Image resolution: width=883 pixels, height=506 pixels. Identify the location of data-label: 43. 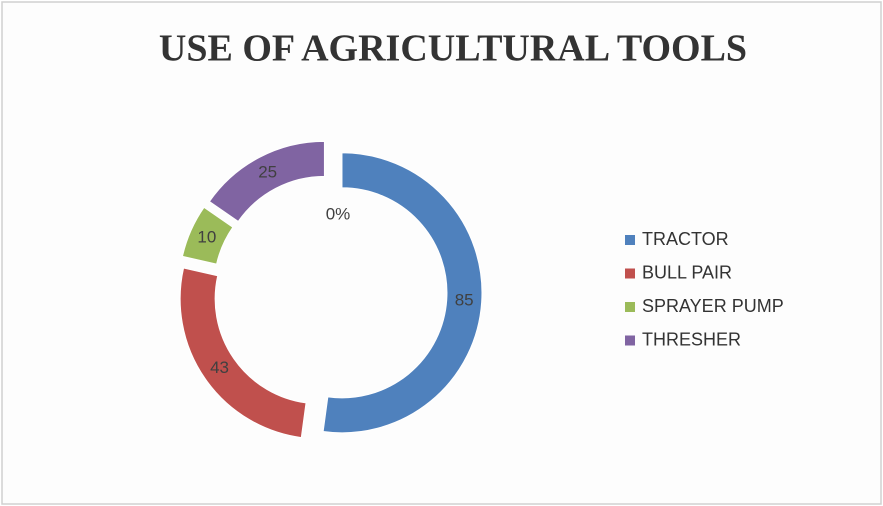
(219, 367).